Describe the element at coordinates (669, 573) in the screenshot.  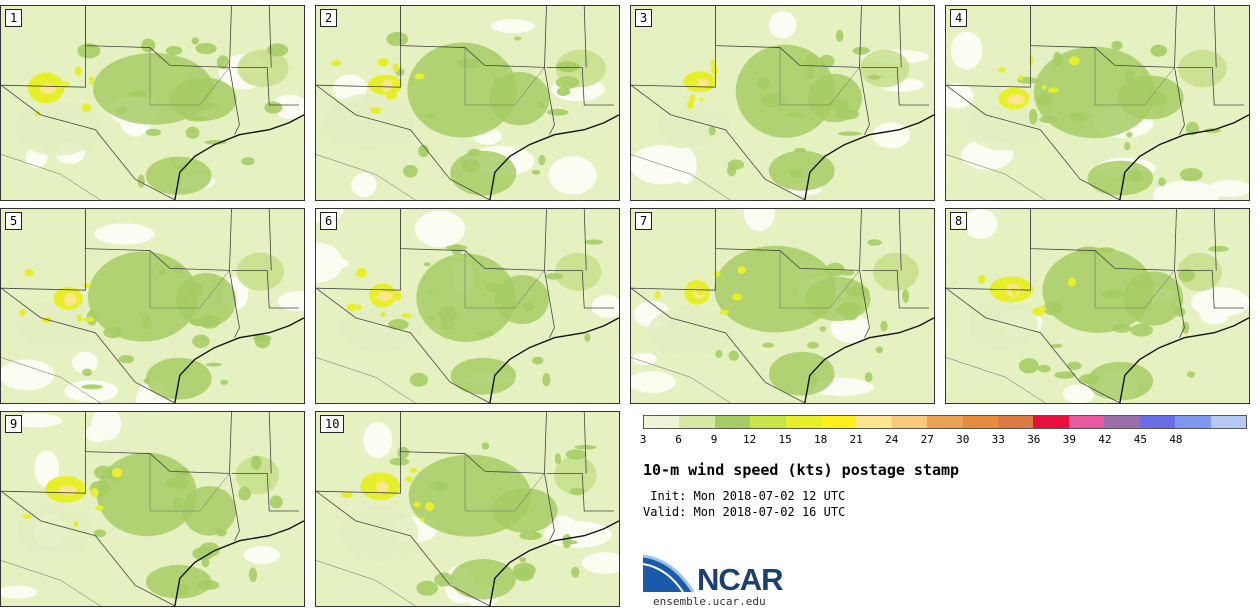
I see `ncar-logo-icon` at that location.